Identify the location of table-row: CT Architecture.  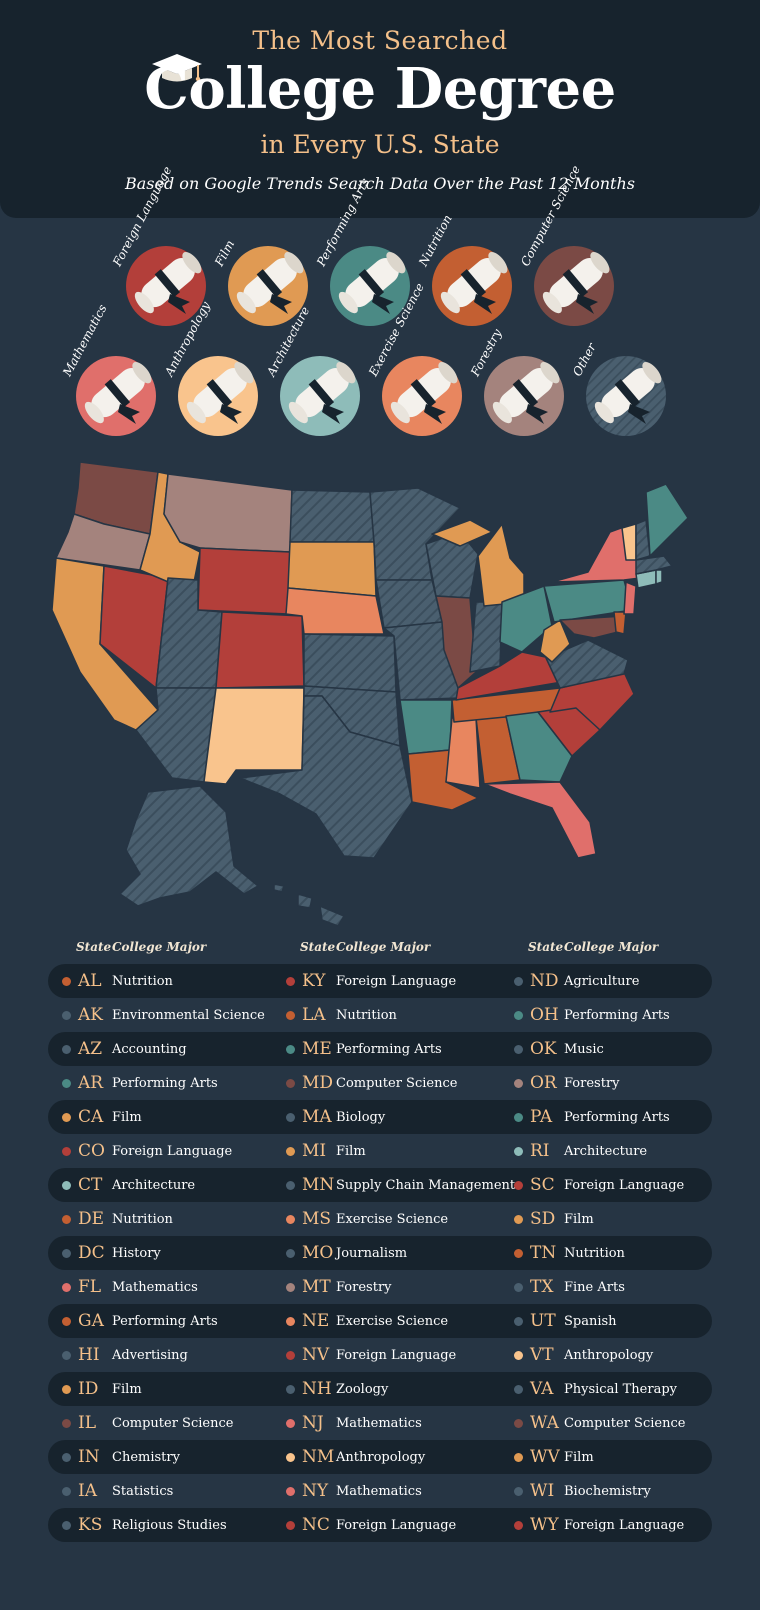
(128, 1185).